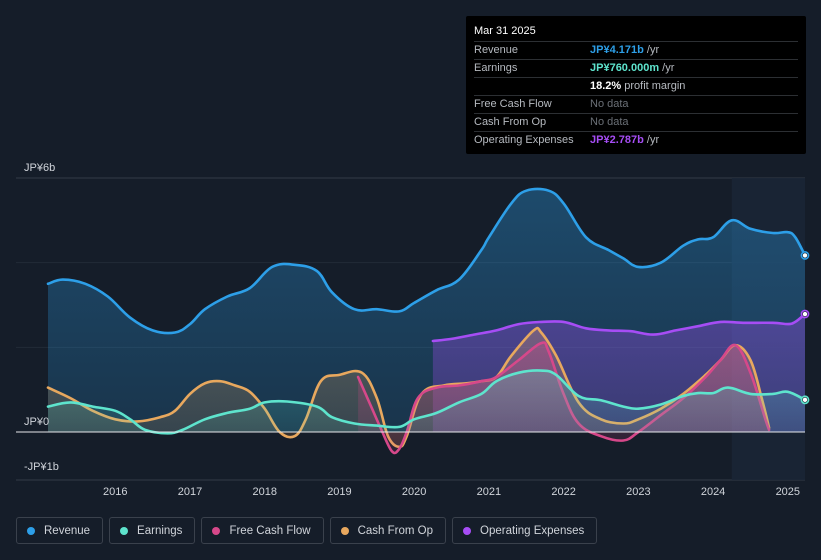 This screenshot has height=560, width=821. Describe the element at coordinates (532, 530) in the screenshot. I see `legend-label: Operating Expenses` at that location.